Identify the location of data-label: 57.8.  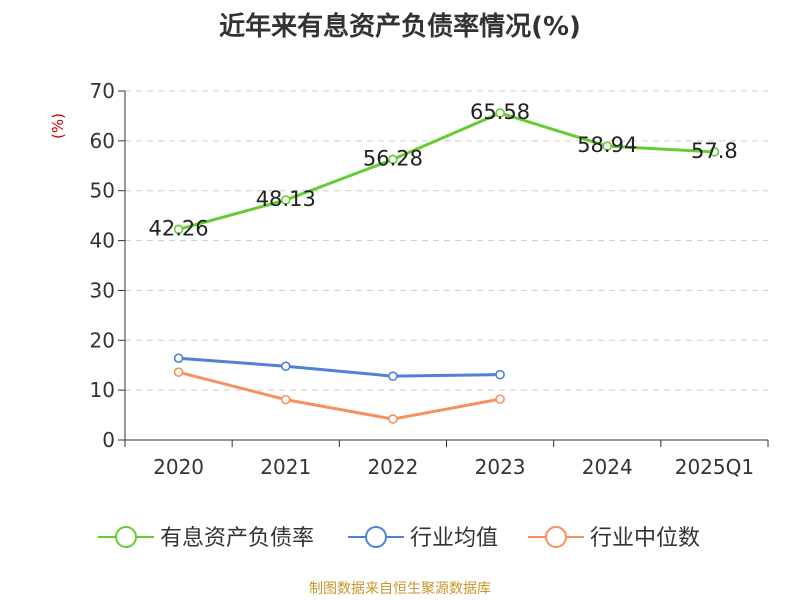
(714, 151).